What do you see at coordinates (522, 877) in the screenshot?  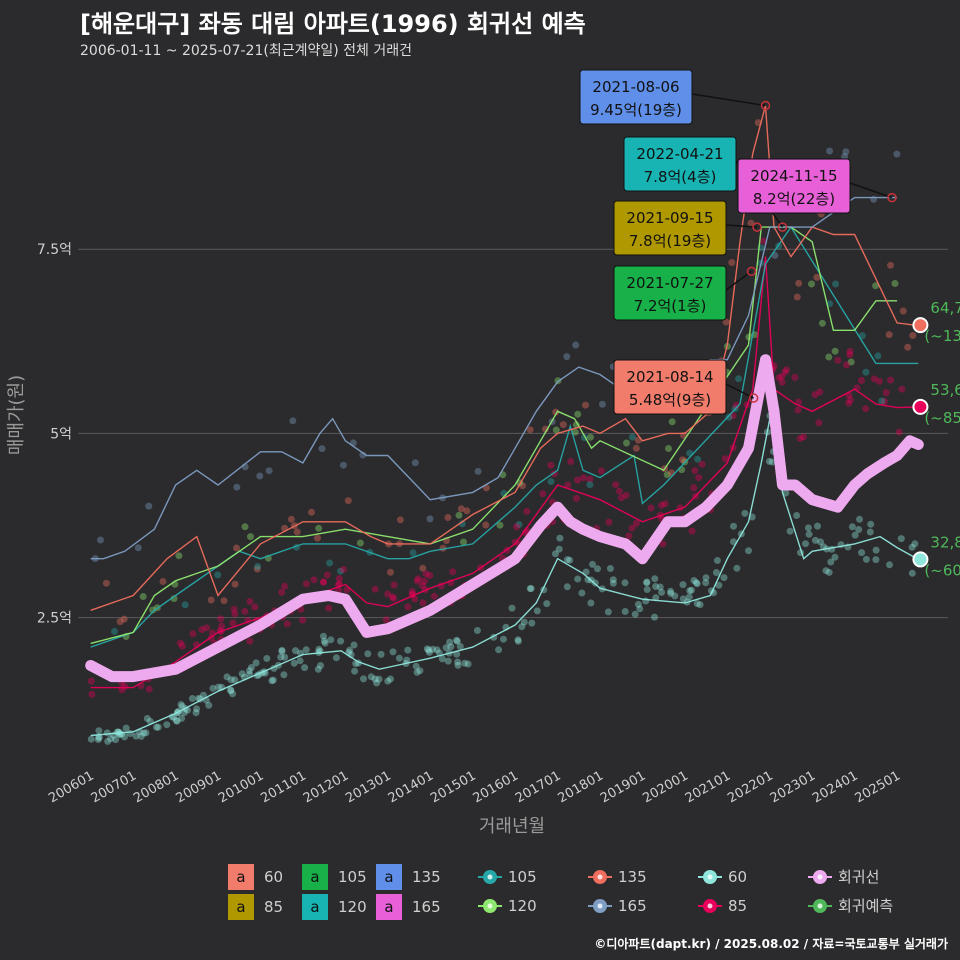 I see `legend-line-label: 105` at bounding box center [522, 877].